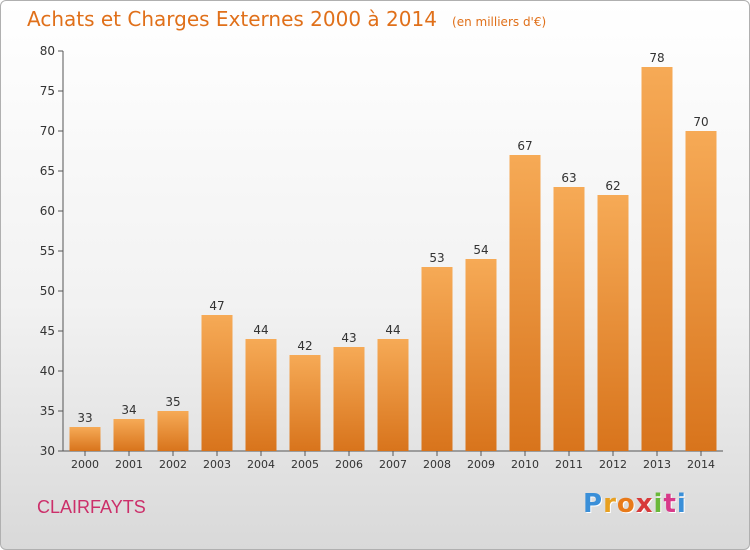 This screenshot has height=550, width=750. What do you see at coordinates (499, 22) in the screenshot?
I see `chart-subtitle: (en milliers d'€)` at bounding box center [499, 22].